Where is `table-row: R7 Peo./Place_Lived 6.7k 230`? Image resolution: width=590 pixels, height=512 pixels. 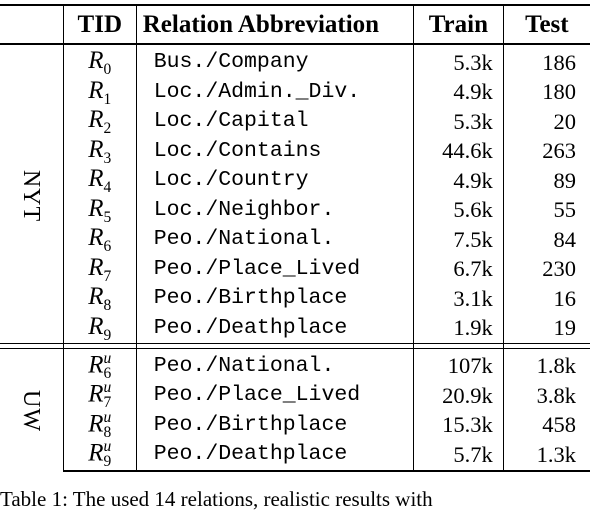
table-row: R7 Peo./Place_Lived 6.7k 230 is located at coordinates (295, 269).